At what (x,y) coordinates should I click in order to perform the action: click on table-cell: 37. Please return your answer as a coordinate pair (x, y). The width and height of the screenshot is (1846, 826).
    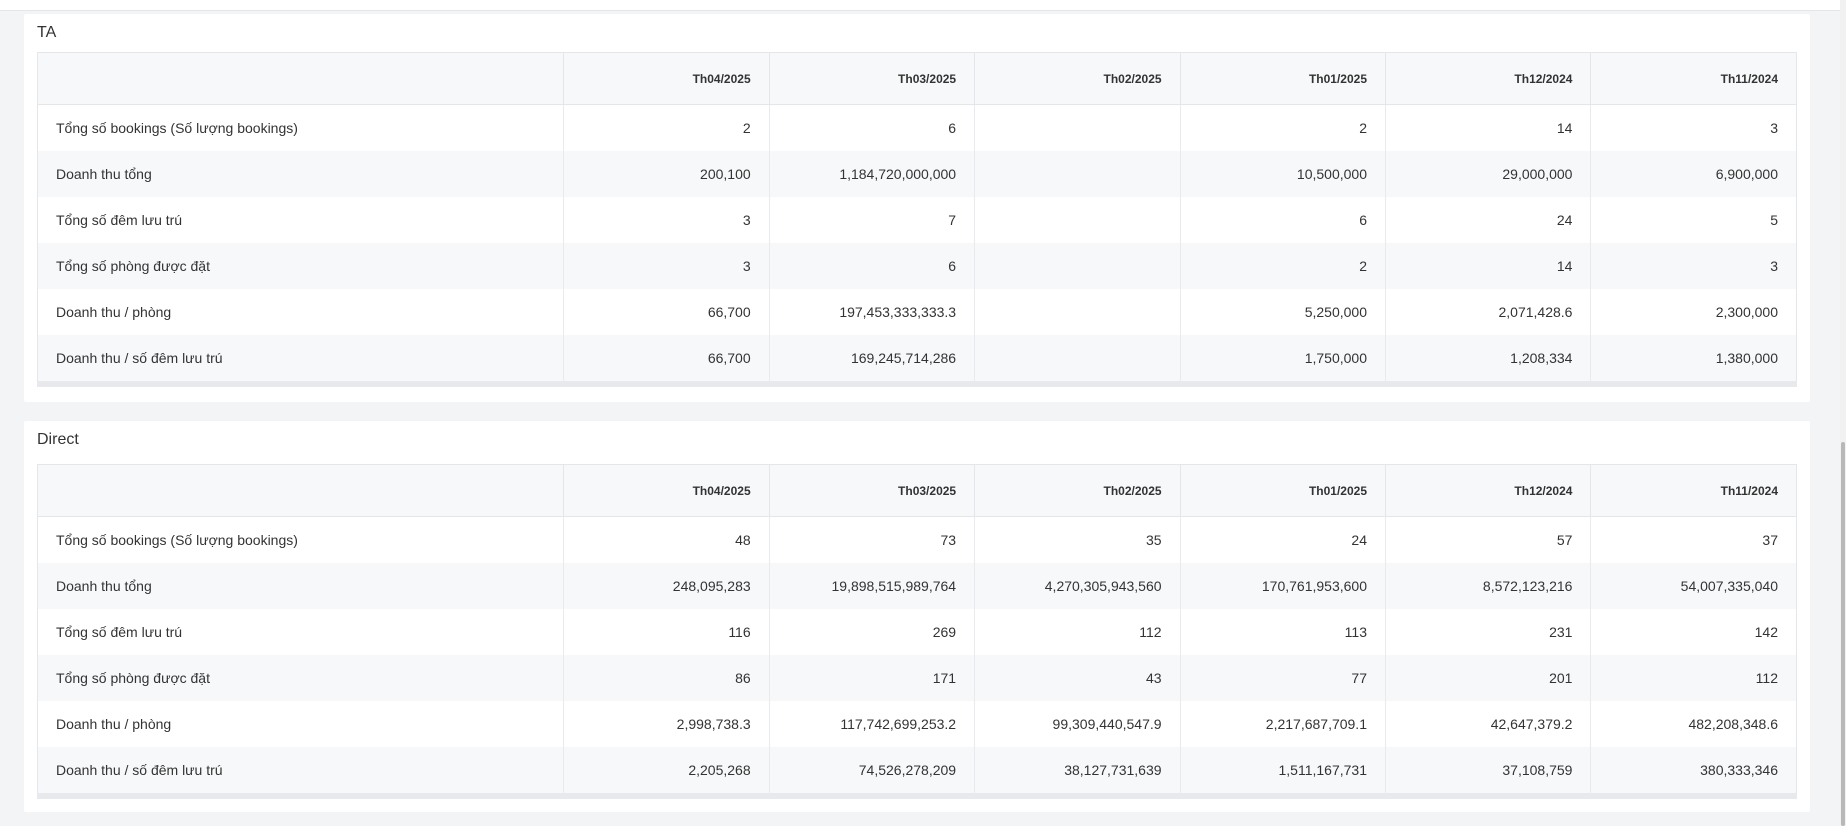
    Looking at the image, I should click on (1693, 539).